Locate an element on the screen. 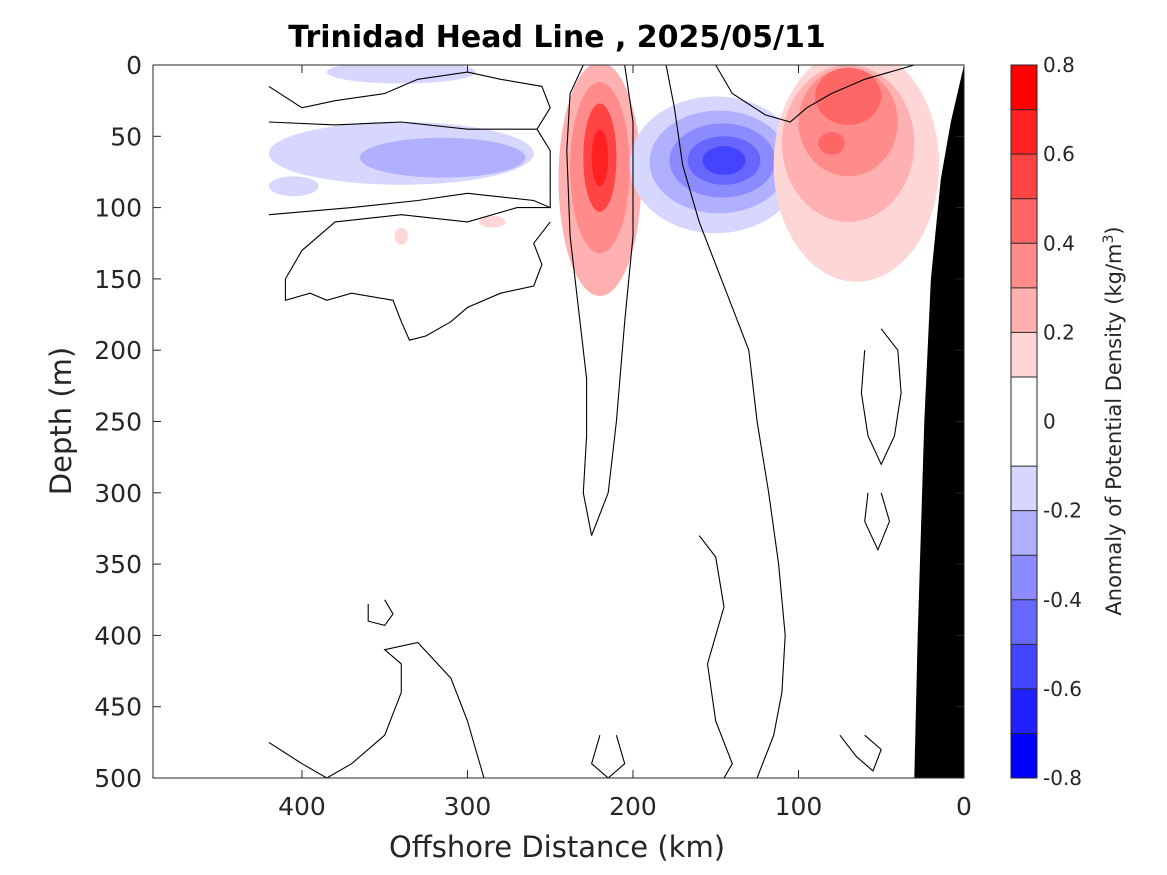 This screenshot has width=1167, height=875. y-tick-label: 350 is located at coordinates (118, 564).